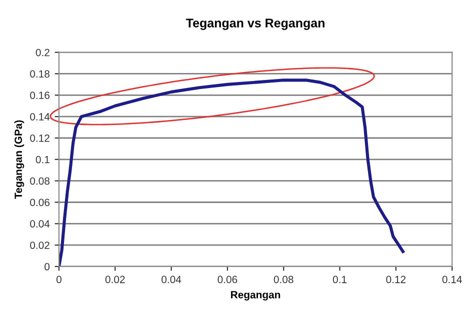 This screenshot has width=468, height=327. Describe the element at coordinates (40, 116) in the screenshot. I see `y-tick-label: 0.14` at that location.